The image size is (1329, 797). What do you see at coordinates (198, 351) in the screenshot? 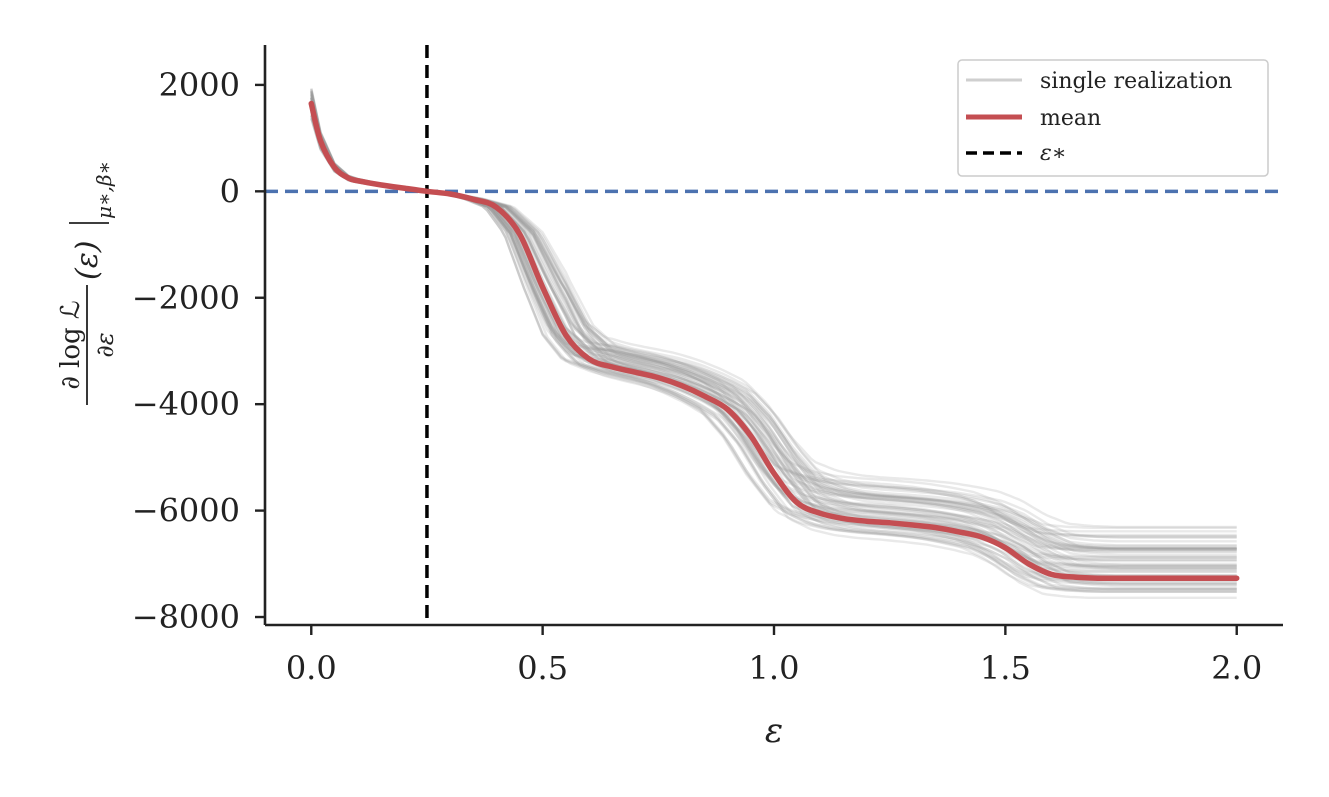
I see `y-ticks: 2000 0 −2000 −4000 −6000 −8000` at bounding box center [198, 351].